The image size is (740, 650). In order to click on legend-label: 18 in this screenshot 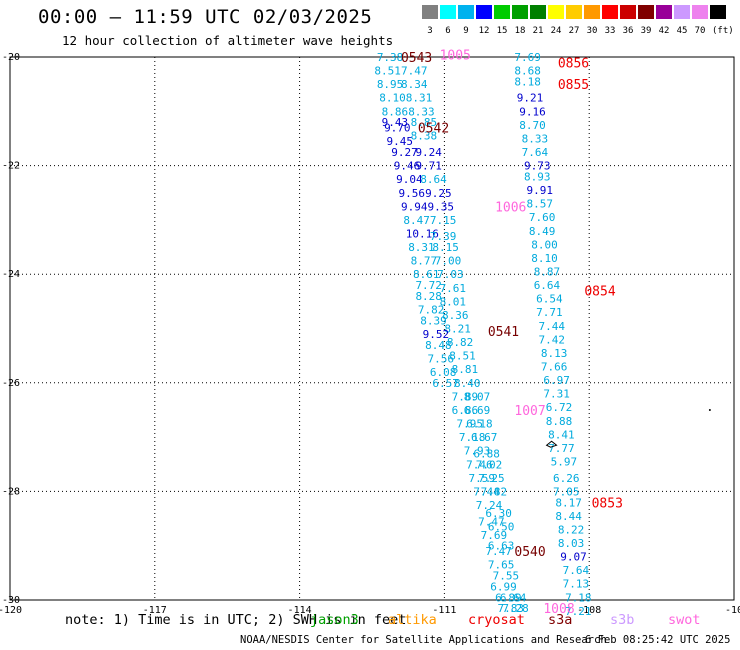, I will do `click(520, 31)`.